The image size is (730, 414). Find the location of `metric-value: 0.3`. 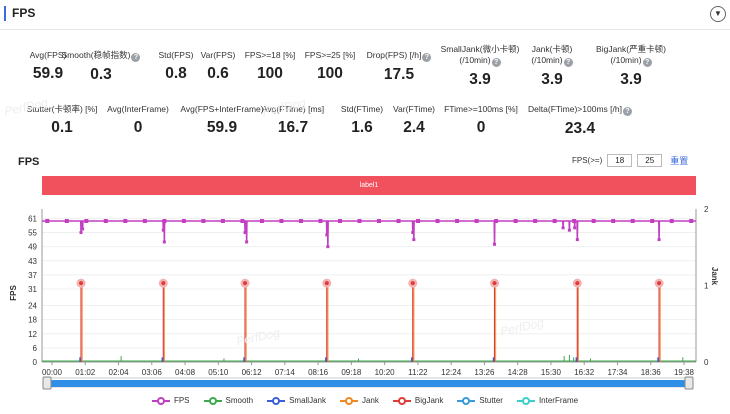

metric-value: 0.3 is located at coordinates (101, 74).